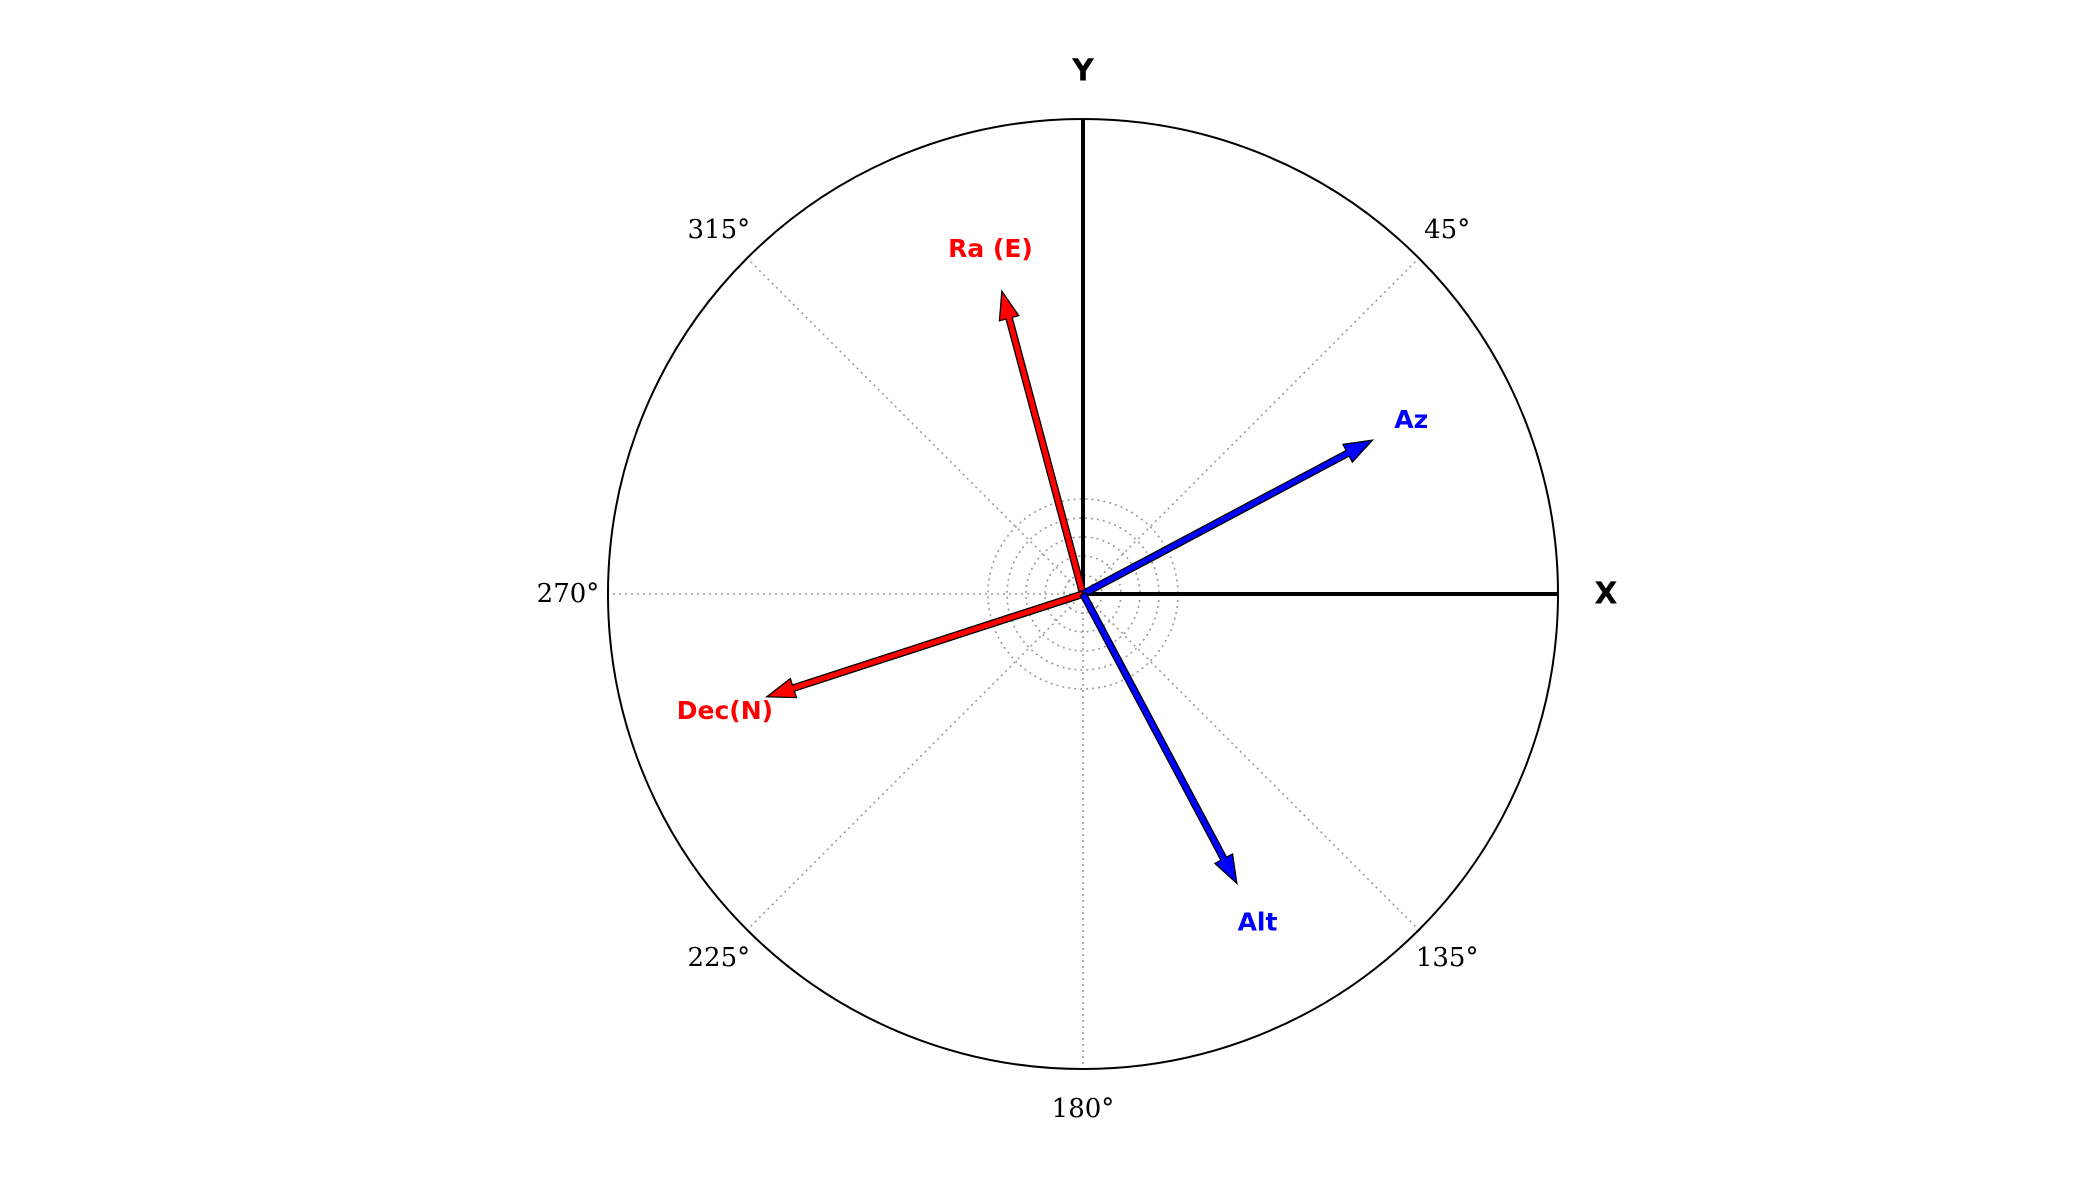  Describe the element at coordinates (719, 958) in the screenshot. I see `angle-label-225: 225°` at that location.